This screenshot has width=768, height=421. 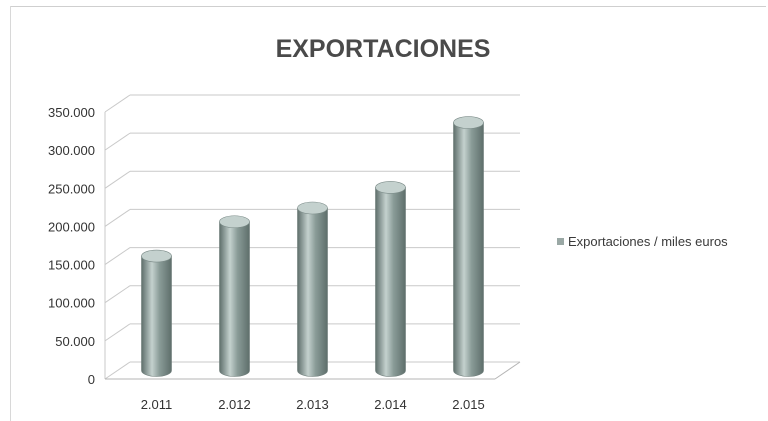 I want to click on bar-2.012, so click(x=234, y=296).